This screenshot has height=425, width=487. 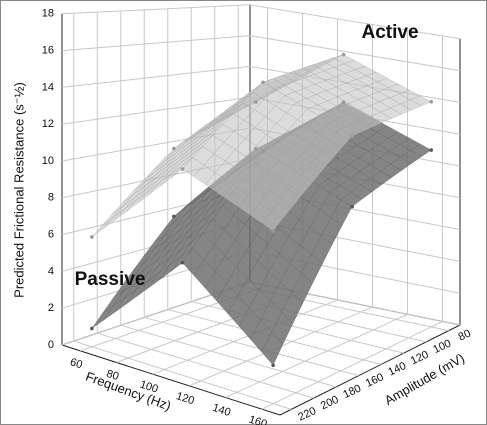 I want to click on x-tick-label: 140, so click(x=221, y=410).